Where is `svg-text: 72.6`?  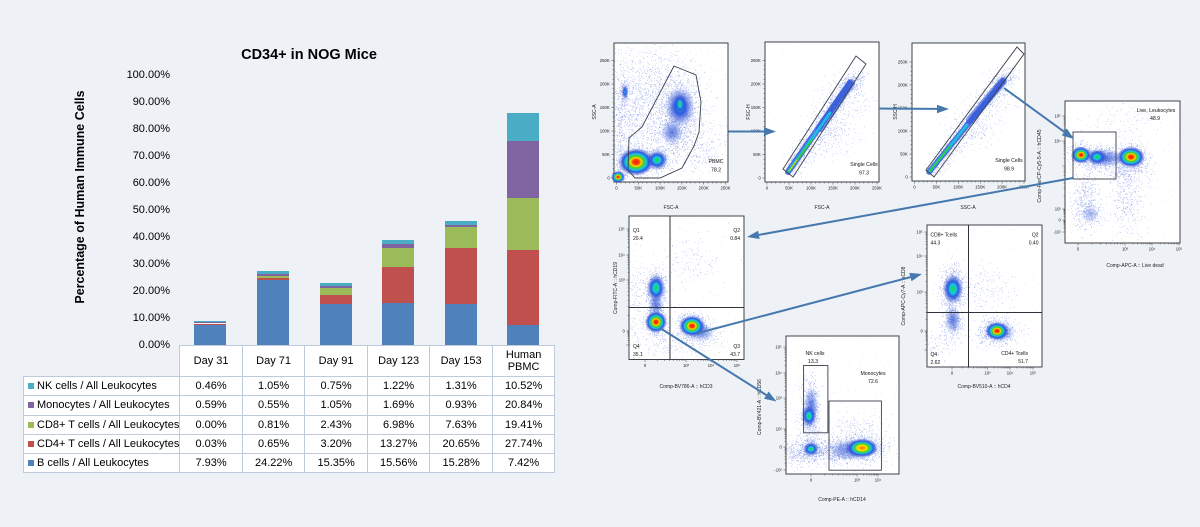
svg-text: 72.6 is located at coordinates (873, 382).